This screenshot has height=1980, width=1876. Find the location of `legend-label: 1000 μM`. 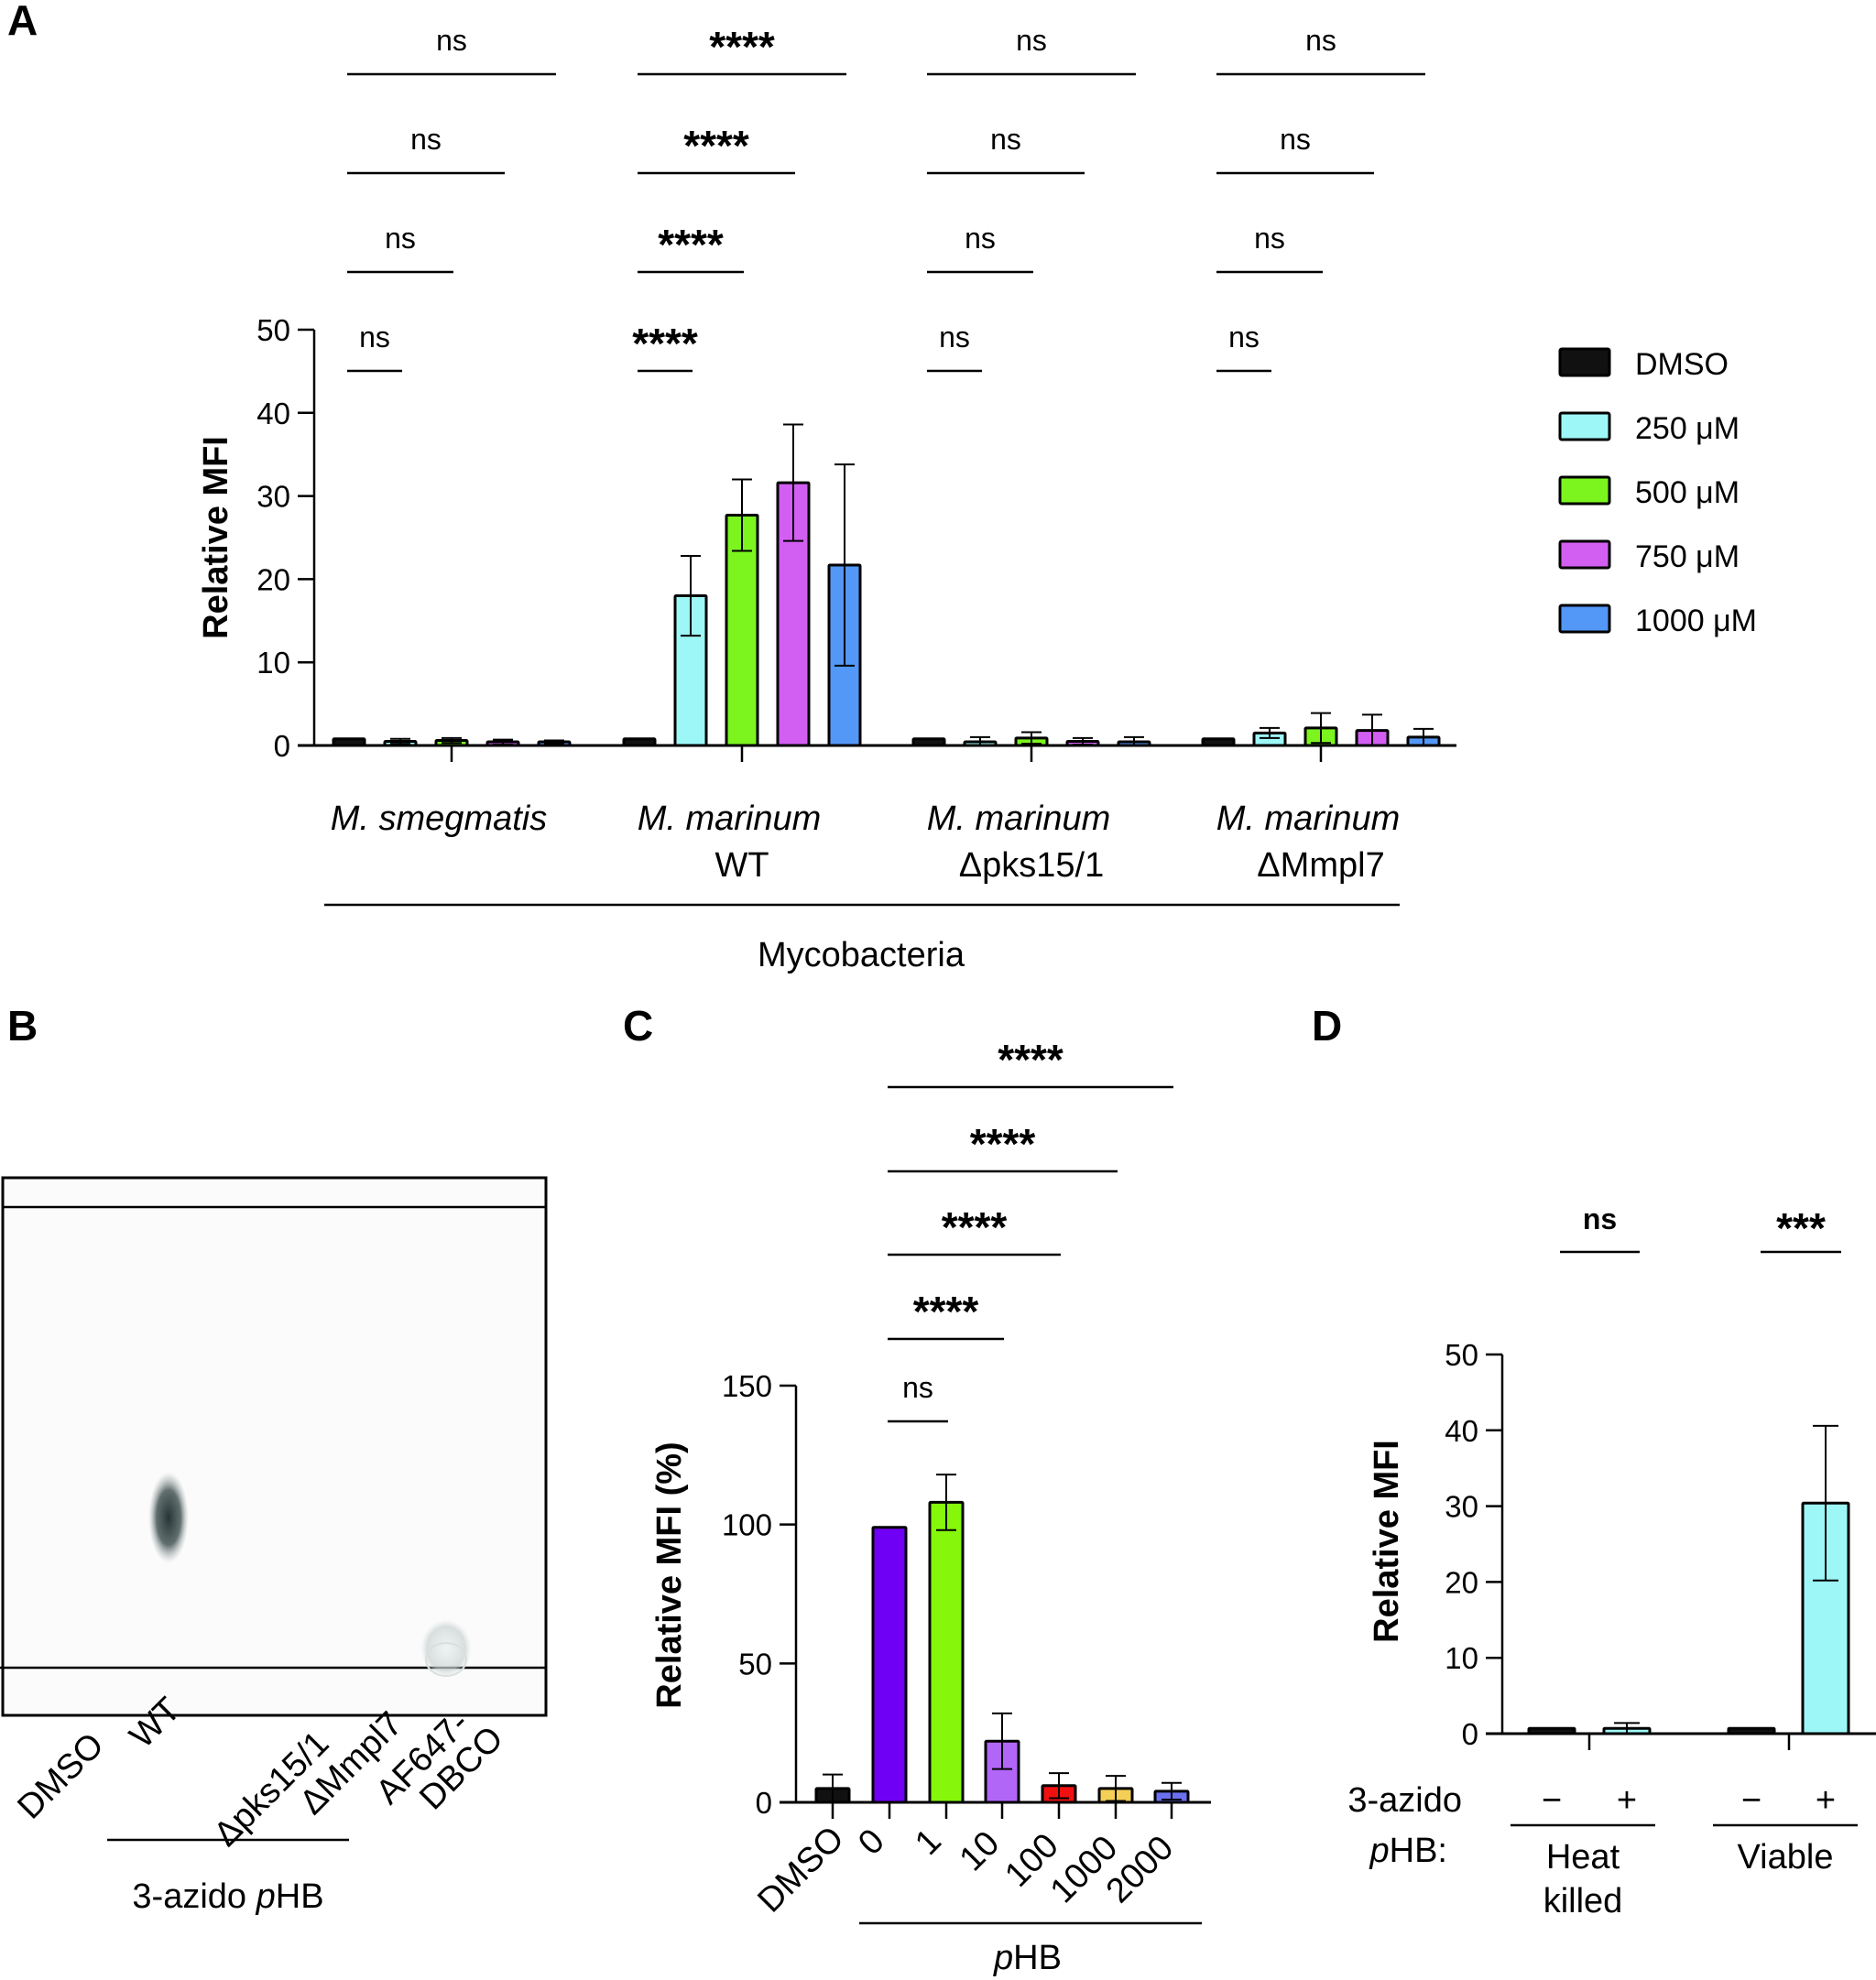

legend-label: 1000 μM is located at coordinates (1696, 621).